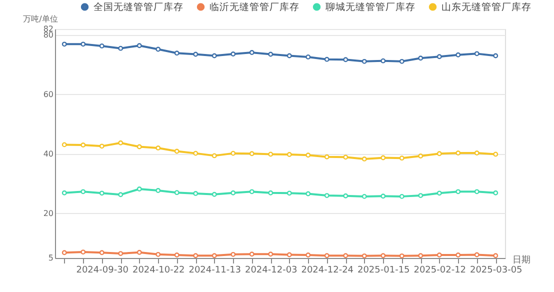  Describe the element at coordinates (487, 6) in the screenshot. I see `legend-label: 山东无缝管管厂库存` at that location.